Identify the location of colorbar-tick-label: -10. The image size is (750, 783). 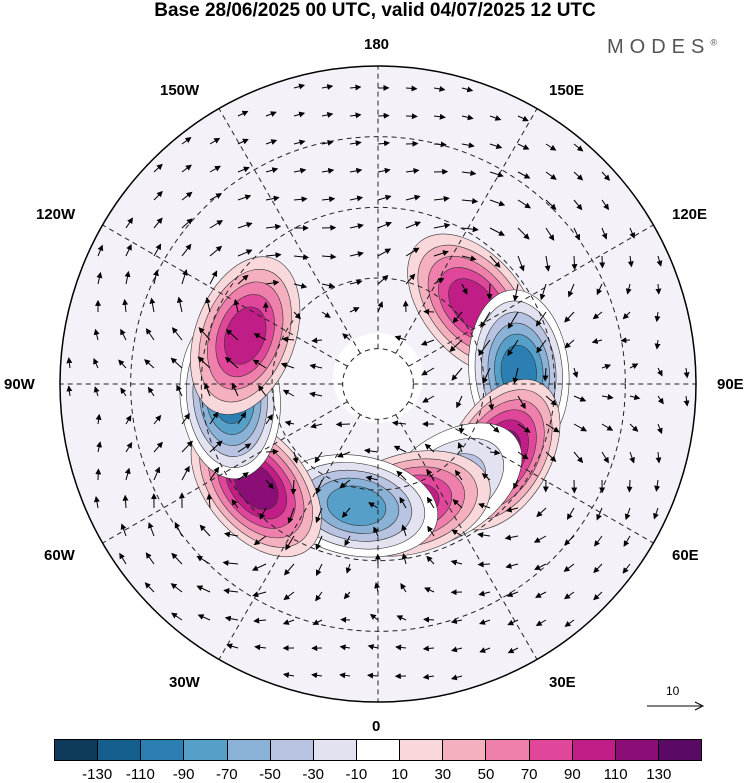
(356, 774).